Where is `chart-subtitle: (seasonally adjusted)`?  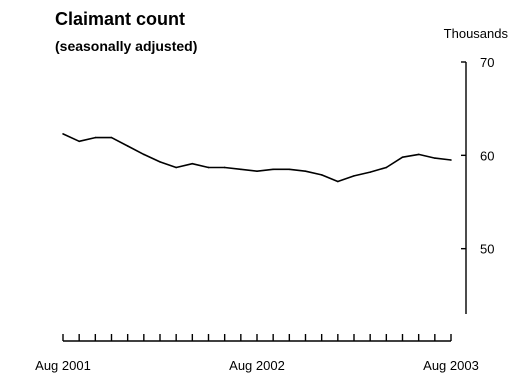
chart-subtitle: (seasonally adjusted) is located at coordinates (126, 46).